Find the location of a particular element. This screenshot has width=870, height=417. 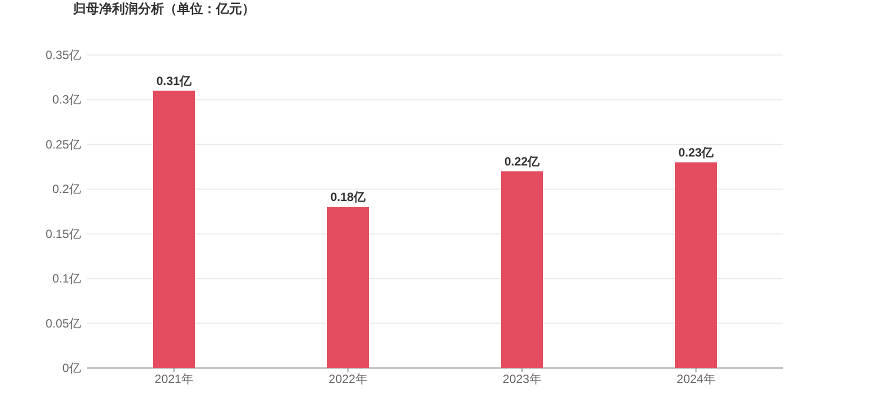

data-label: 0.18亿 is located at coordinates (348, 197).